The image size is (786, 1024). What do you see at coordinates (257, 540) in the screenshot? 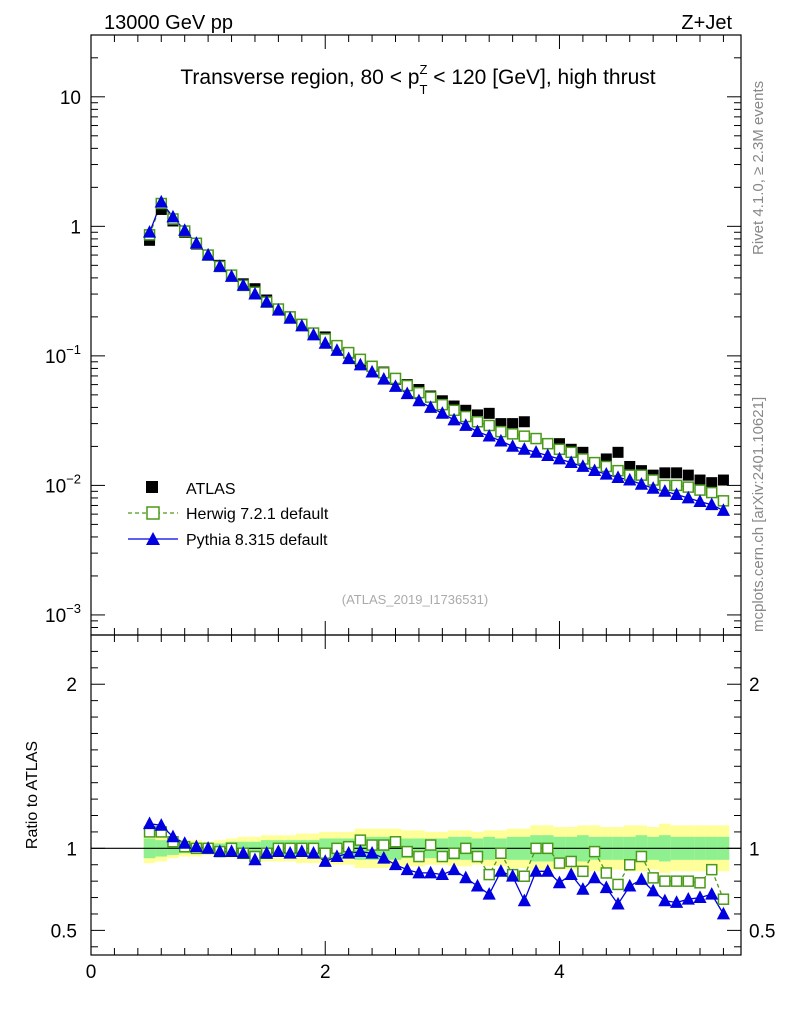
I see `legend-pythia-label: Pythia 8.315 default` at bounding box center [257, 540].